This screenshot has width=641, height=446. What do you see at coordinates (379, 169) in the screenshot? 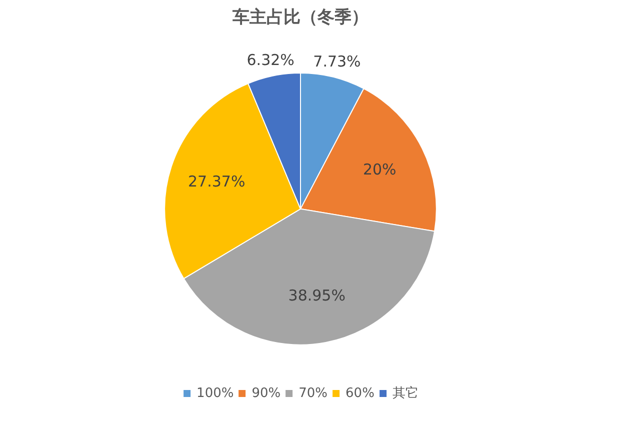
I see `data-label: 20%` at bounding box center [379, 169].